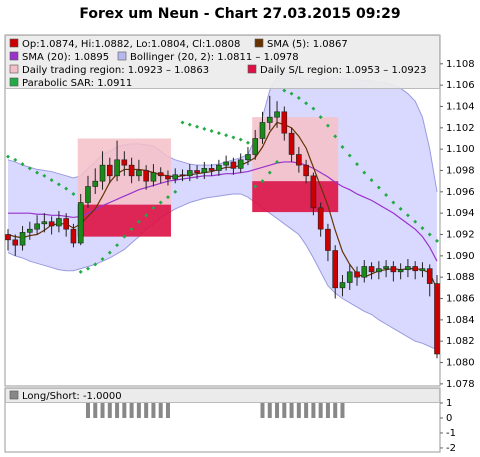  Describe the element at coordinates (239, 14) in the screenshot. I see `chart-title: Forex um Neun - Chart 27.03.2015 09:29` at that location.